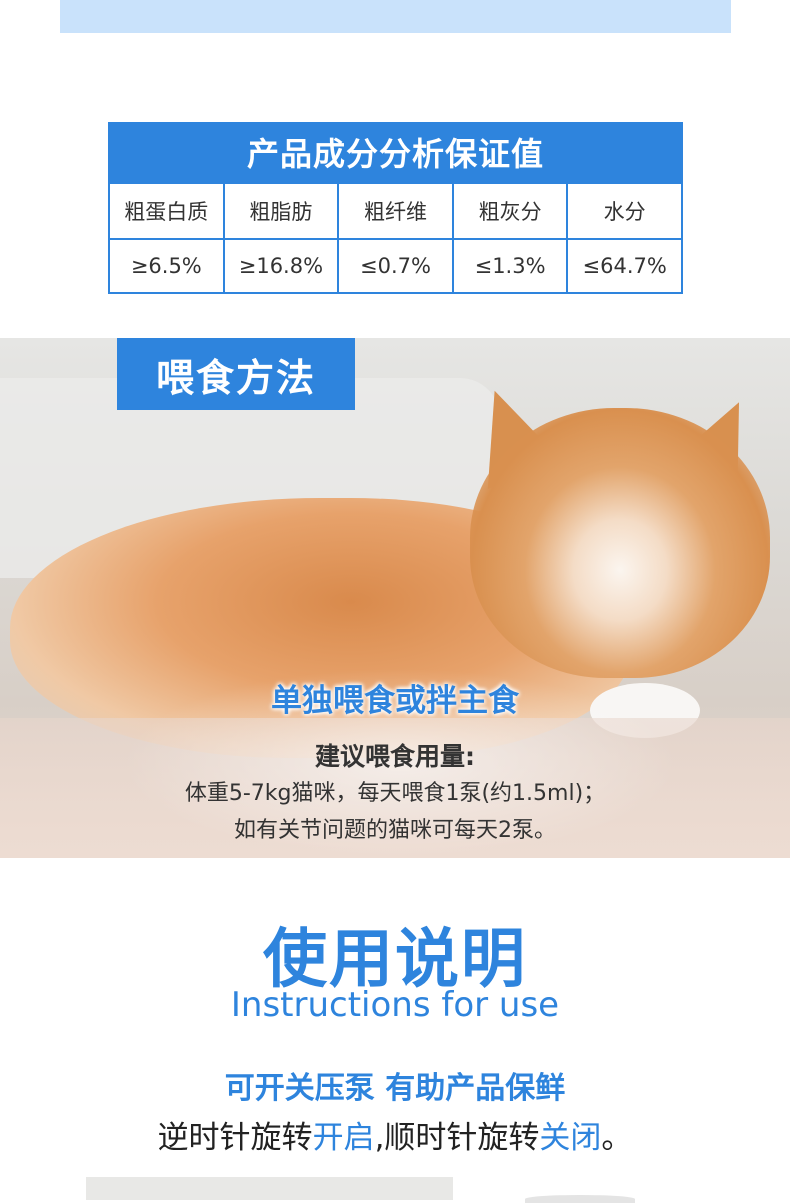  What do you see at coordinates (395, 16) in the screenshot?
I see `top-banner-strip` at bounding box center [395, 16].